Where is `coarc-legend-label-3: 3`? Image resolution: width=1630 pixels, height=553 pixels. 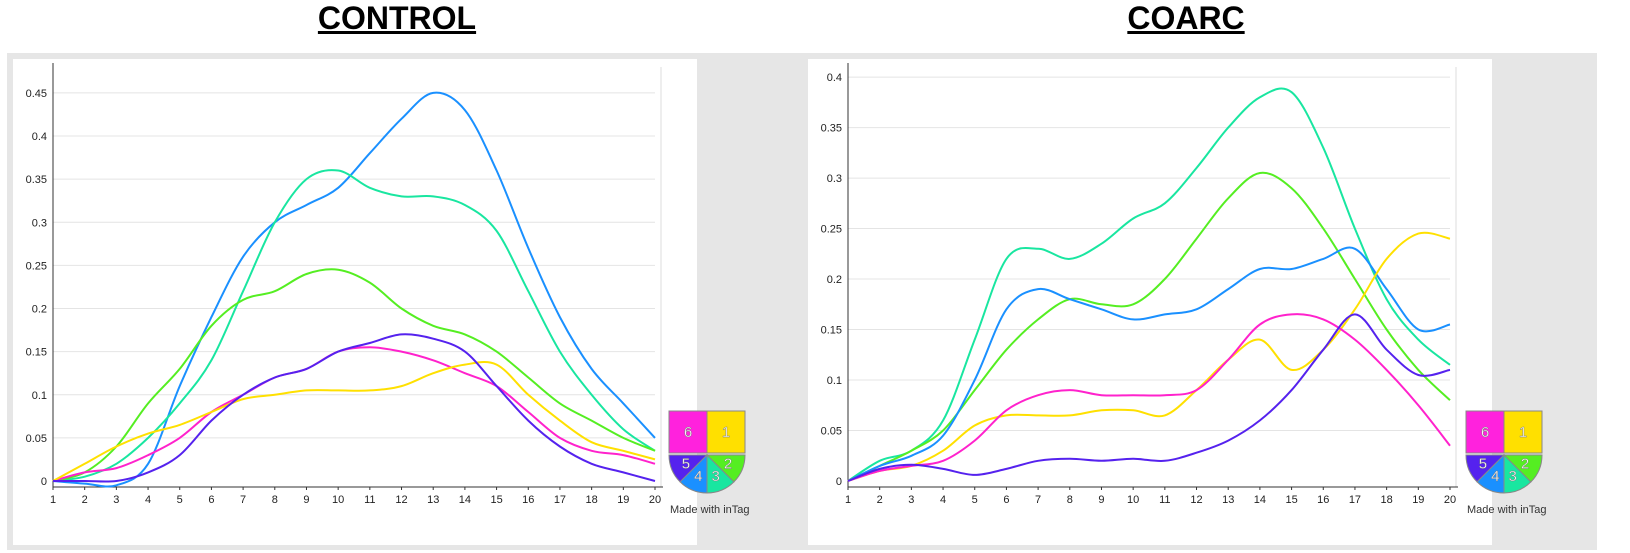 coarc-legend-label-3: 3 is located at coordinates (1513, 476).